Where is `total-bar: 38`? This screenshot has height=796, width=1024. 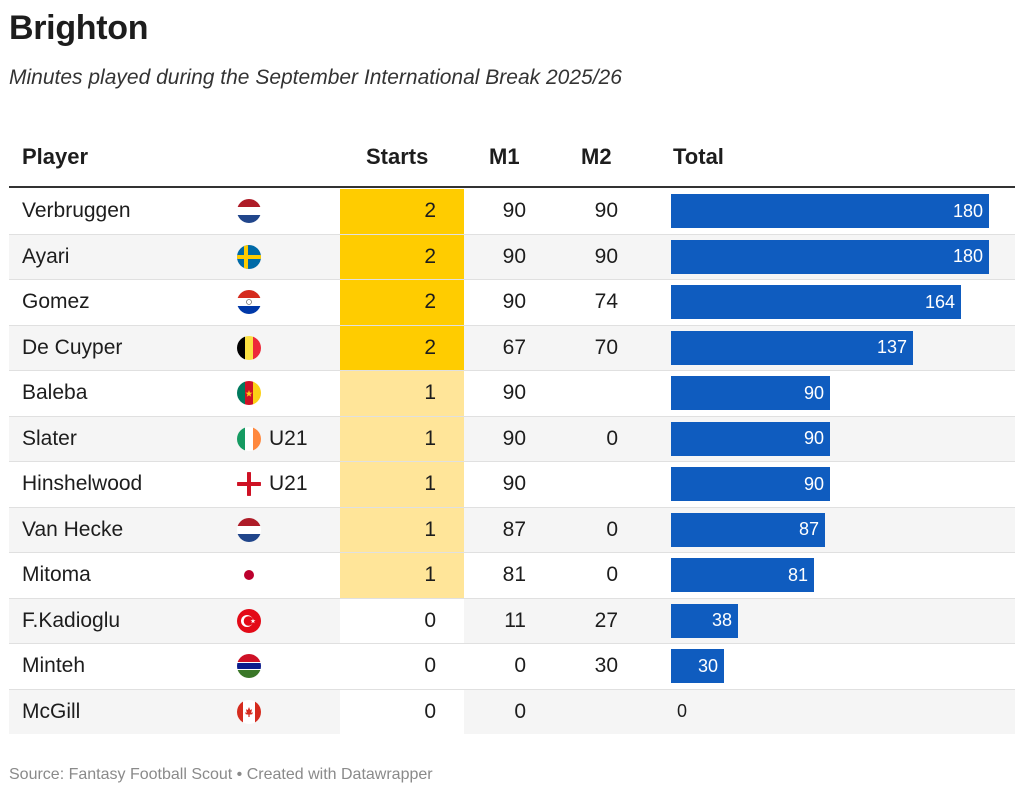
total-bar: 38 is located at coordinates (704, 620).